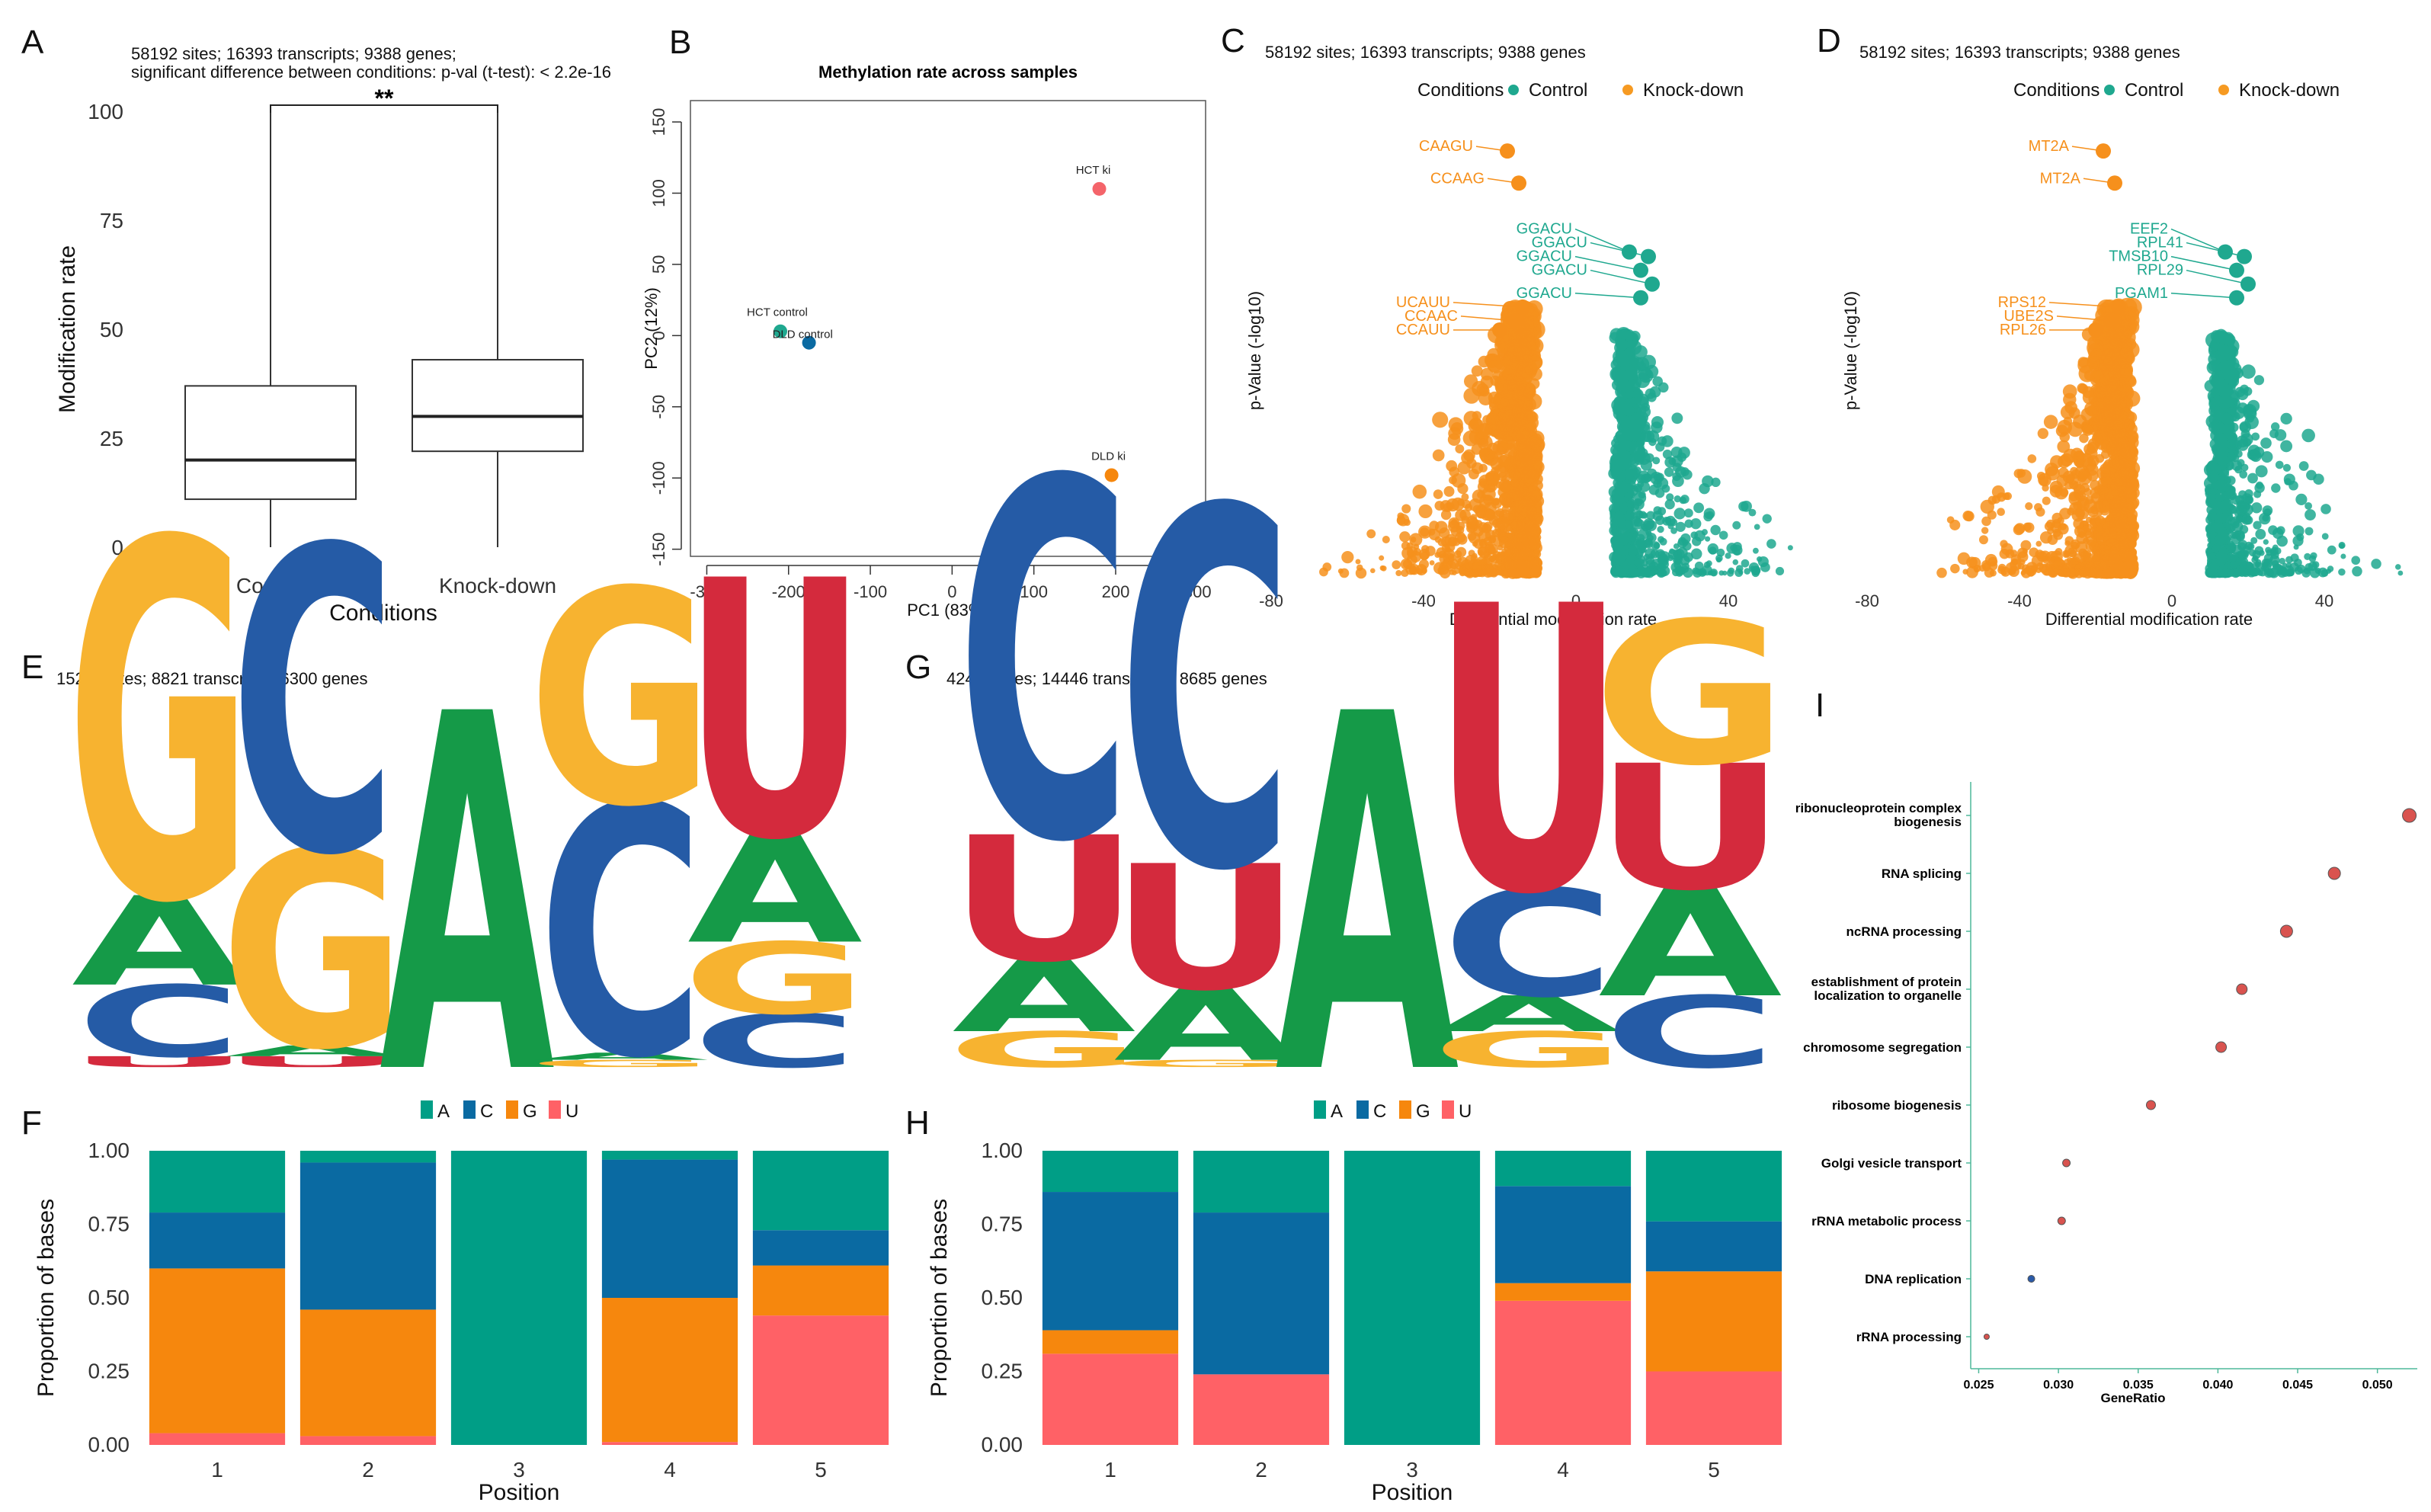 The height and width of the screenshot is (1512, 2431). What do you see at coordinates (270, 443) in the screenshot?
I see `box-control` at bounding box center [270, 443].